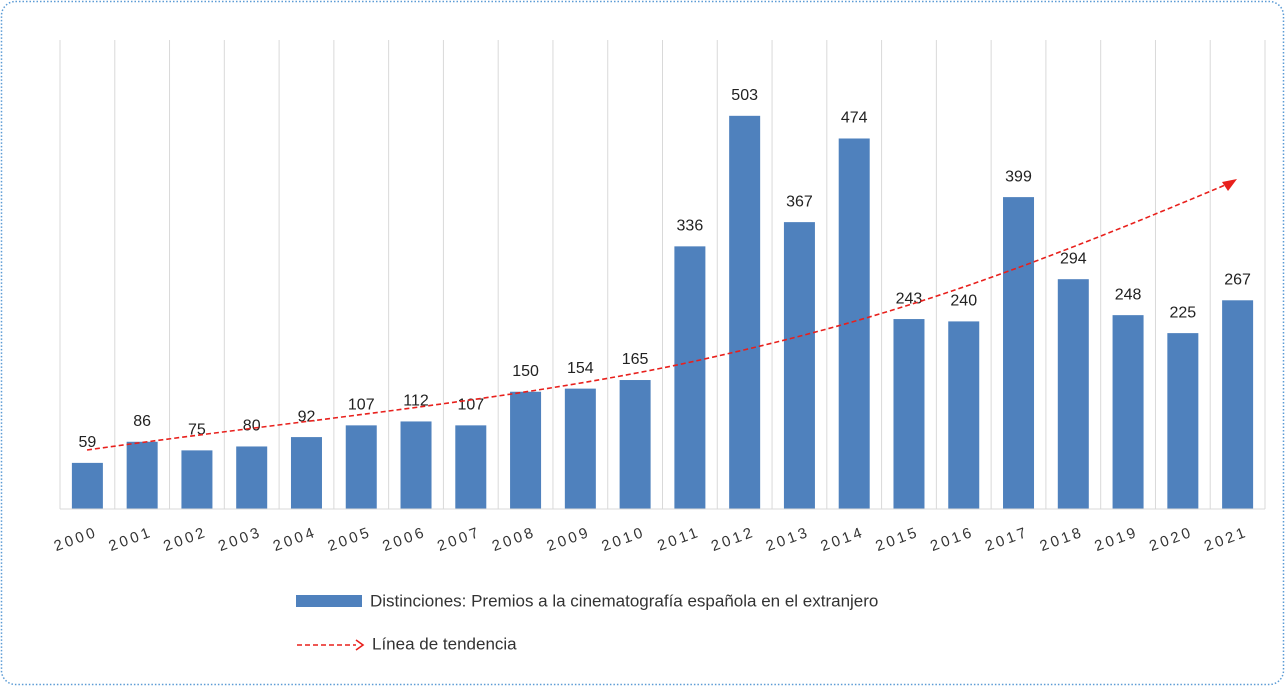 This screenshot has height=686, width=1285. I want to click on x-tick-label: 2004, so click(295, 539).